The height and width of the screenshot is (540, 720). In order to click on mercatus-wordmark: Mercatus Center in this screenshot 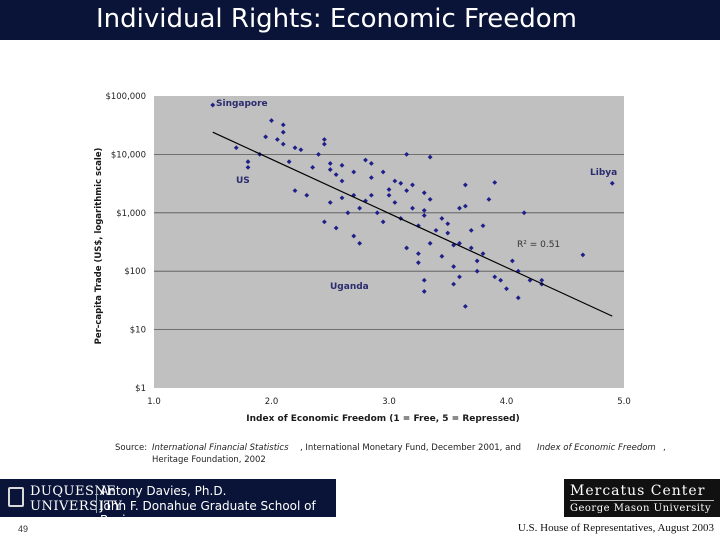, I will do `click(638, 491)`.